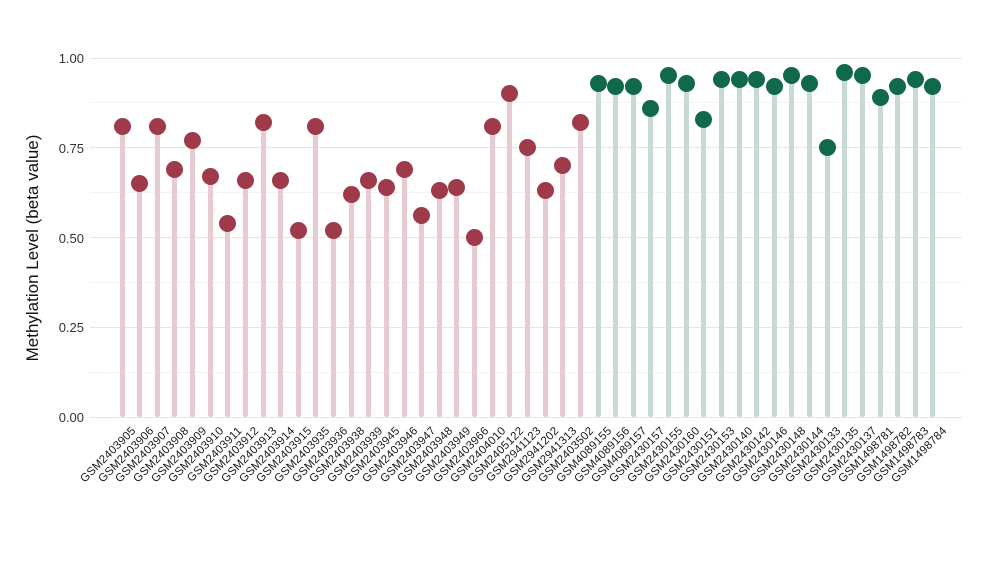 The height and width of the screenshot is (580, 1000). I want to click on y-tick-label: 0.00, so click(71, 417).